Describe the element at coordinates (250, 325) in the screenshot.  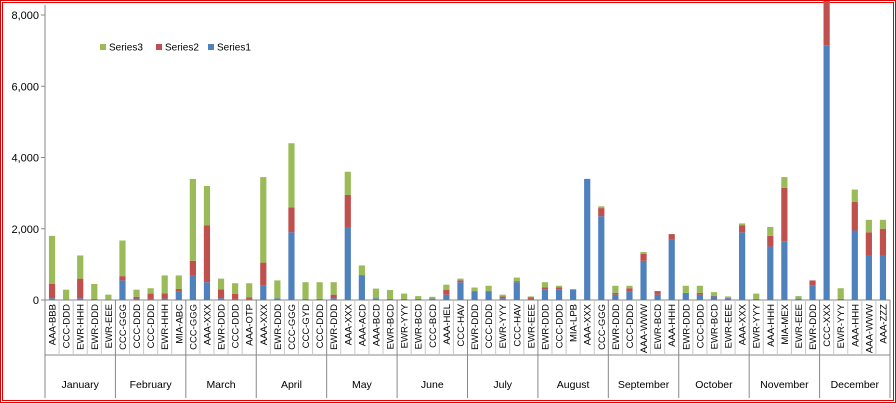
I see `x-tick-label: AAA-OTP` at that location.